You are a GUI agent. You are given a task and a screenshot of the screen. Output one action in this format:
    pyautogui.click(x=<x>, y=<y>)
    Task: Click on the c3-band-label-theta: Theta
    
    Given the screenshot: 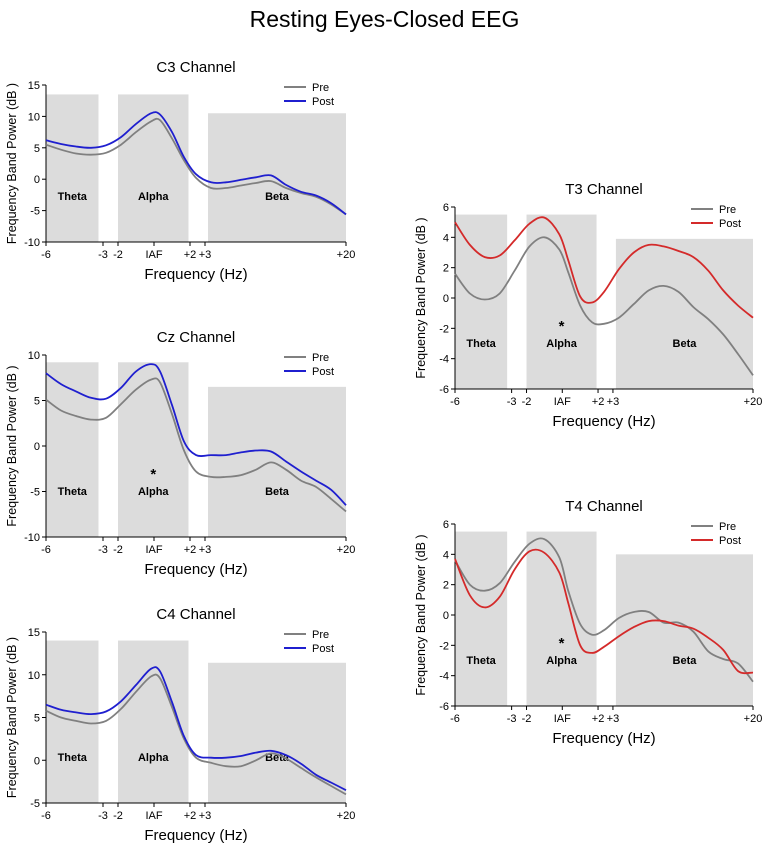 What is the action you would take?
    pyautogui.click(x=73, y=197)
    